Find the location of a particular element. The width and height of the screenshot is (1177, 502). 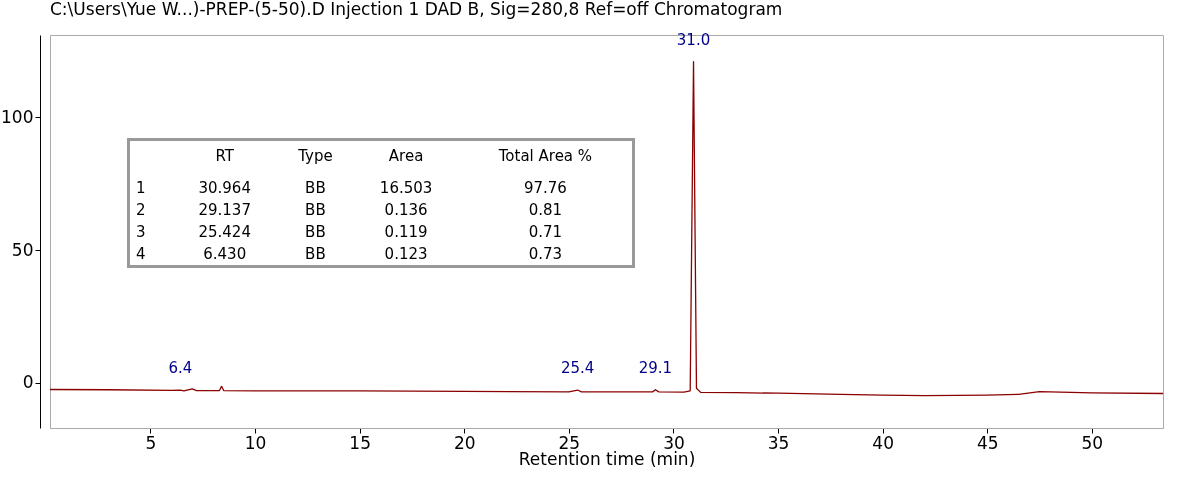

annotation: 6.4 is located at coordinates (180, 368).